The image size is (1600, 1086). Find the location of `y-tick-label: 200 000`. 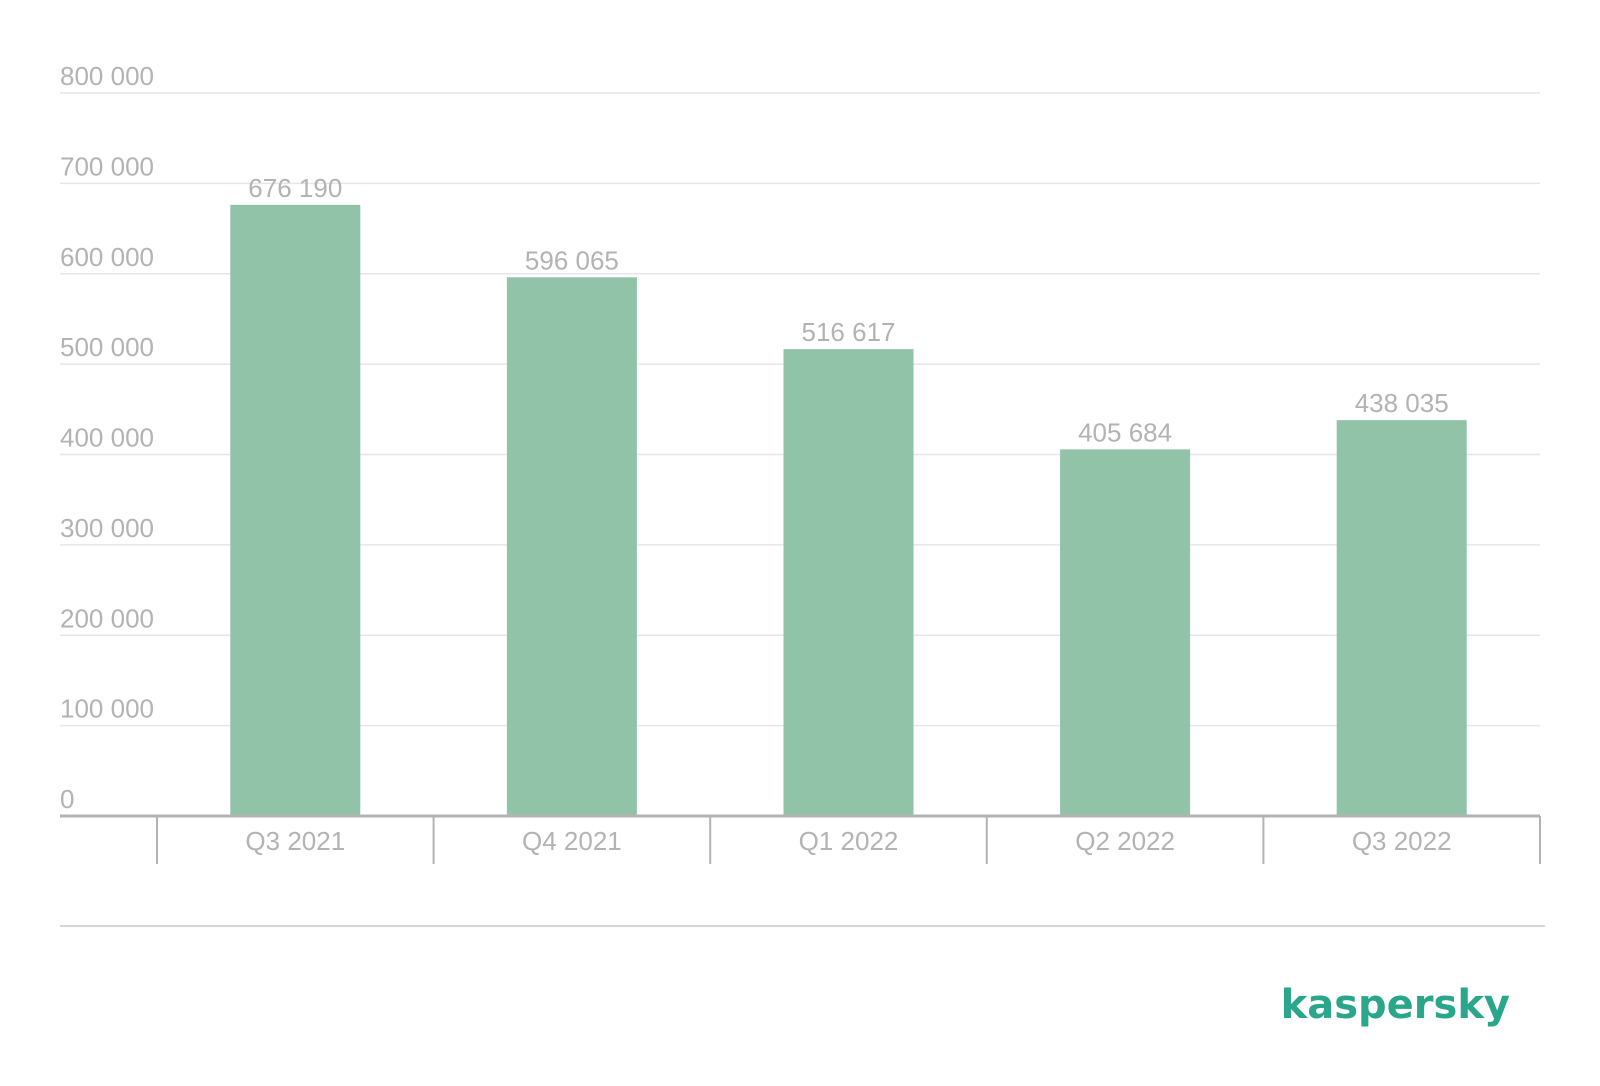

y-tick-label: 200 000 is located at coordinates (107, 618).